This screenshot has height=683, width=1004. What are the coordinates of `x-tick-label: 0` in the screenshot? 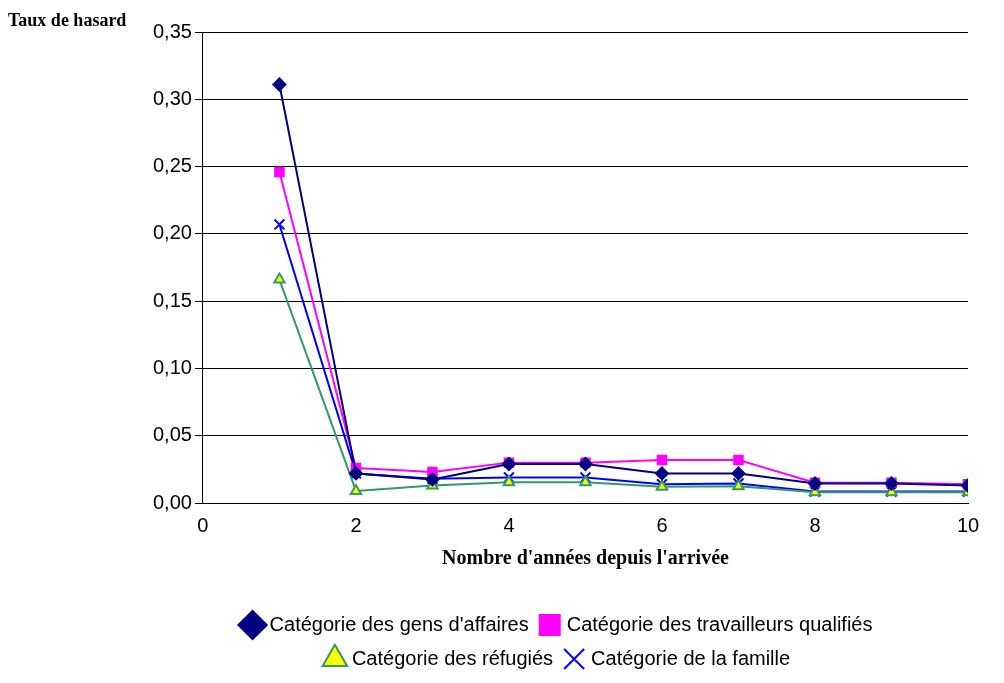 It's located at (203, 524).